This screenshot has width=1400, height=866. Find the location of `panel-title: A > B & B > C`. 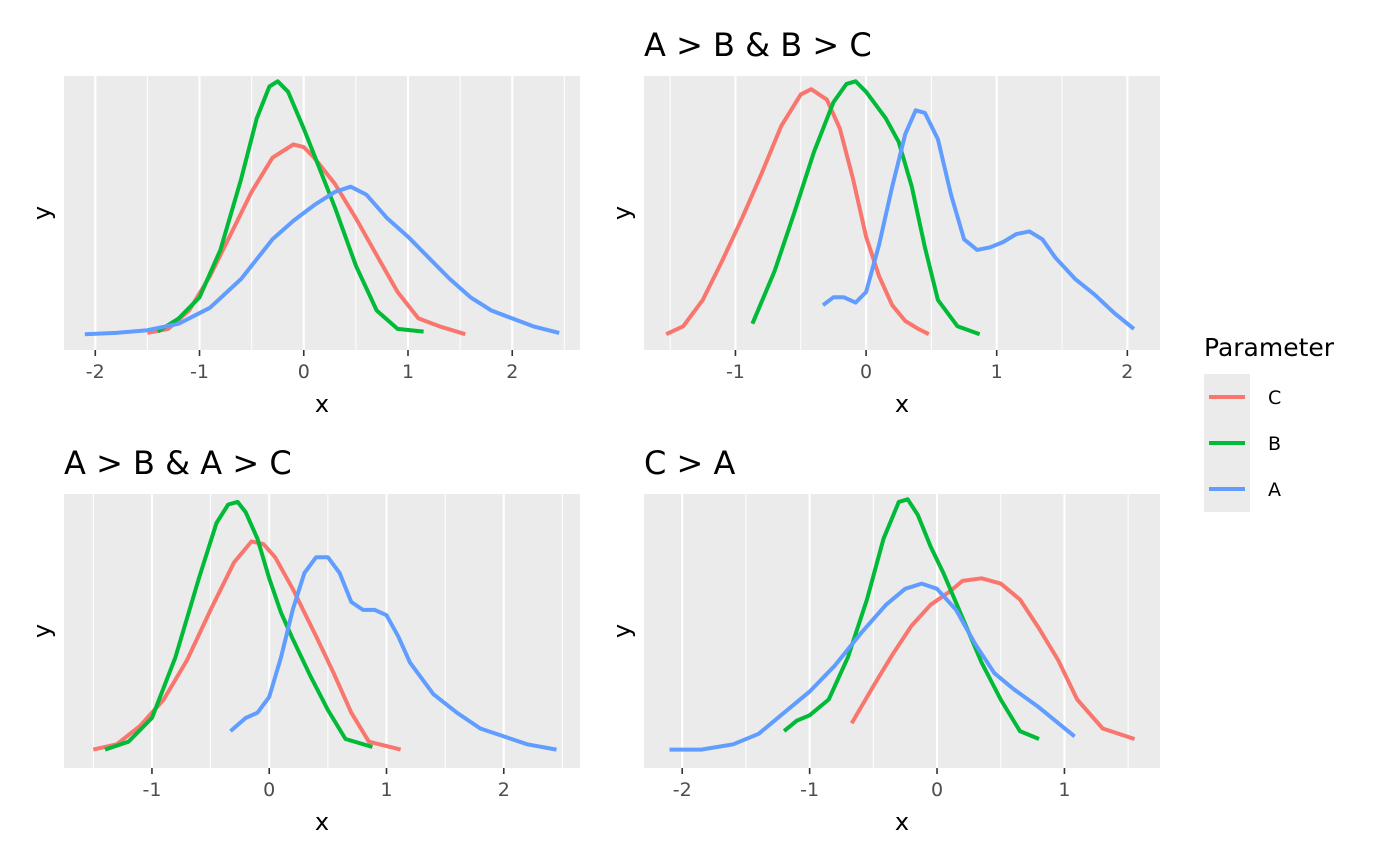

panel-title: A > B & B > C is located at coordinates (758, 45).